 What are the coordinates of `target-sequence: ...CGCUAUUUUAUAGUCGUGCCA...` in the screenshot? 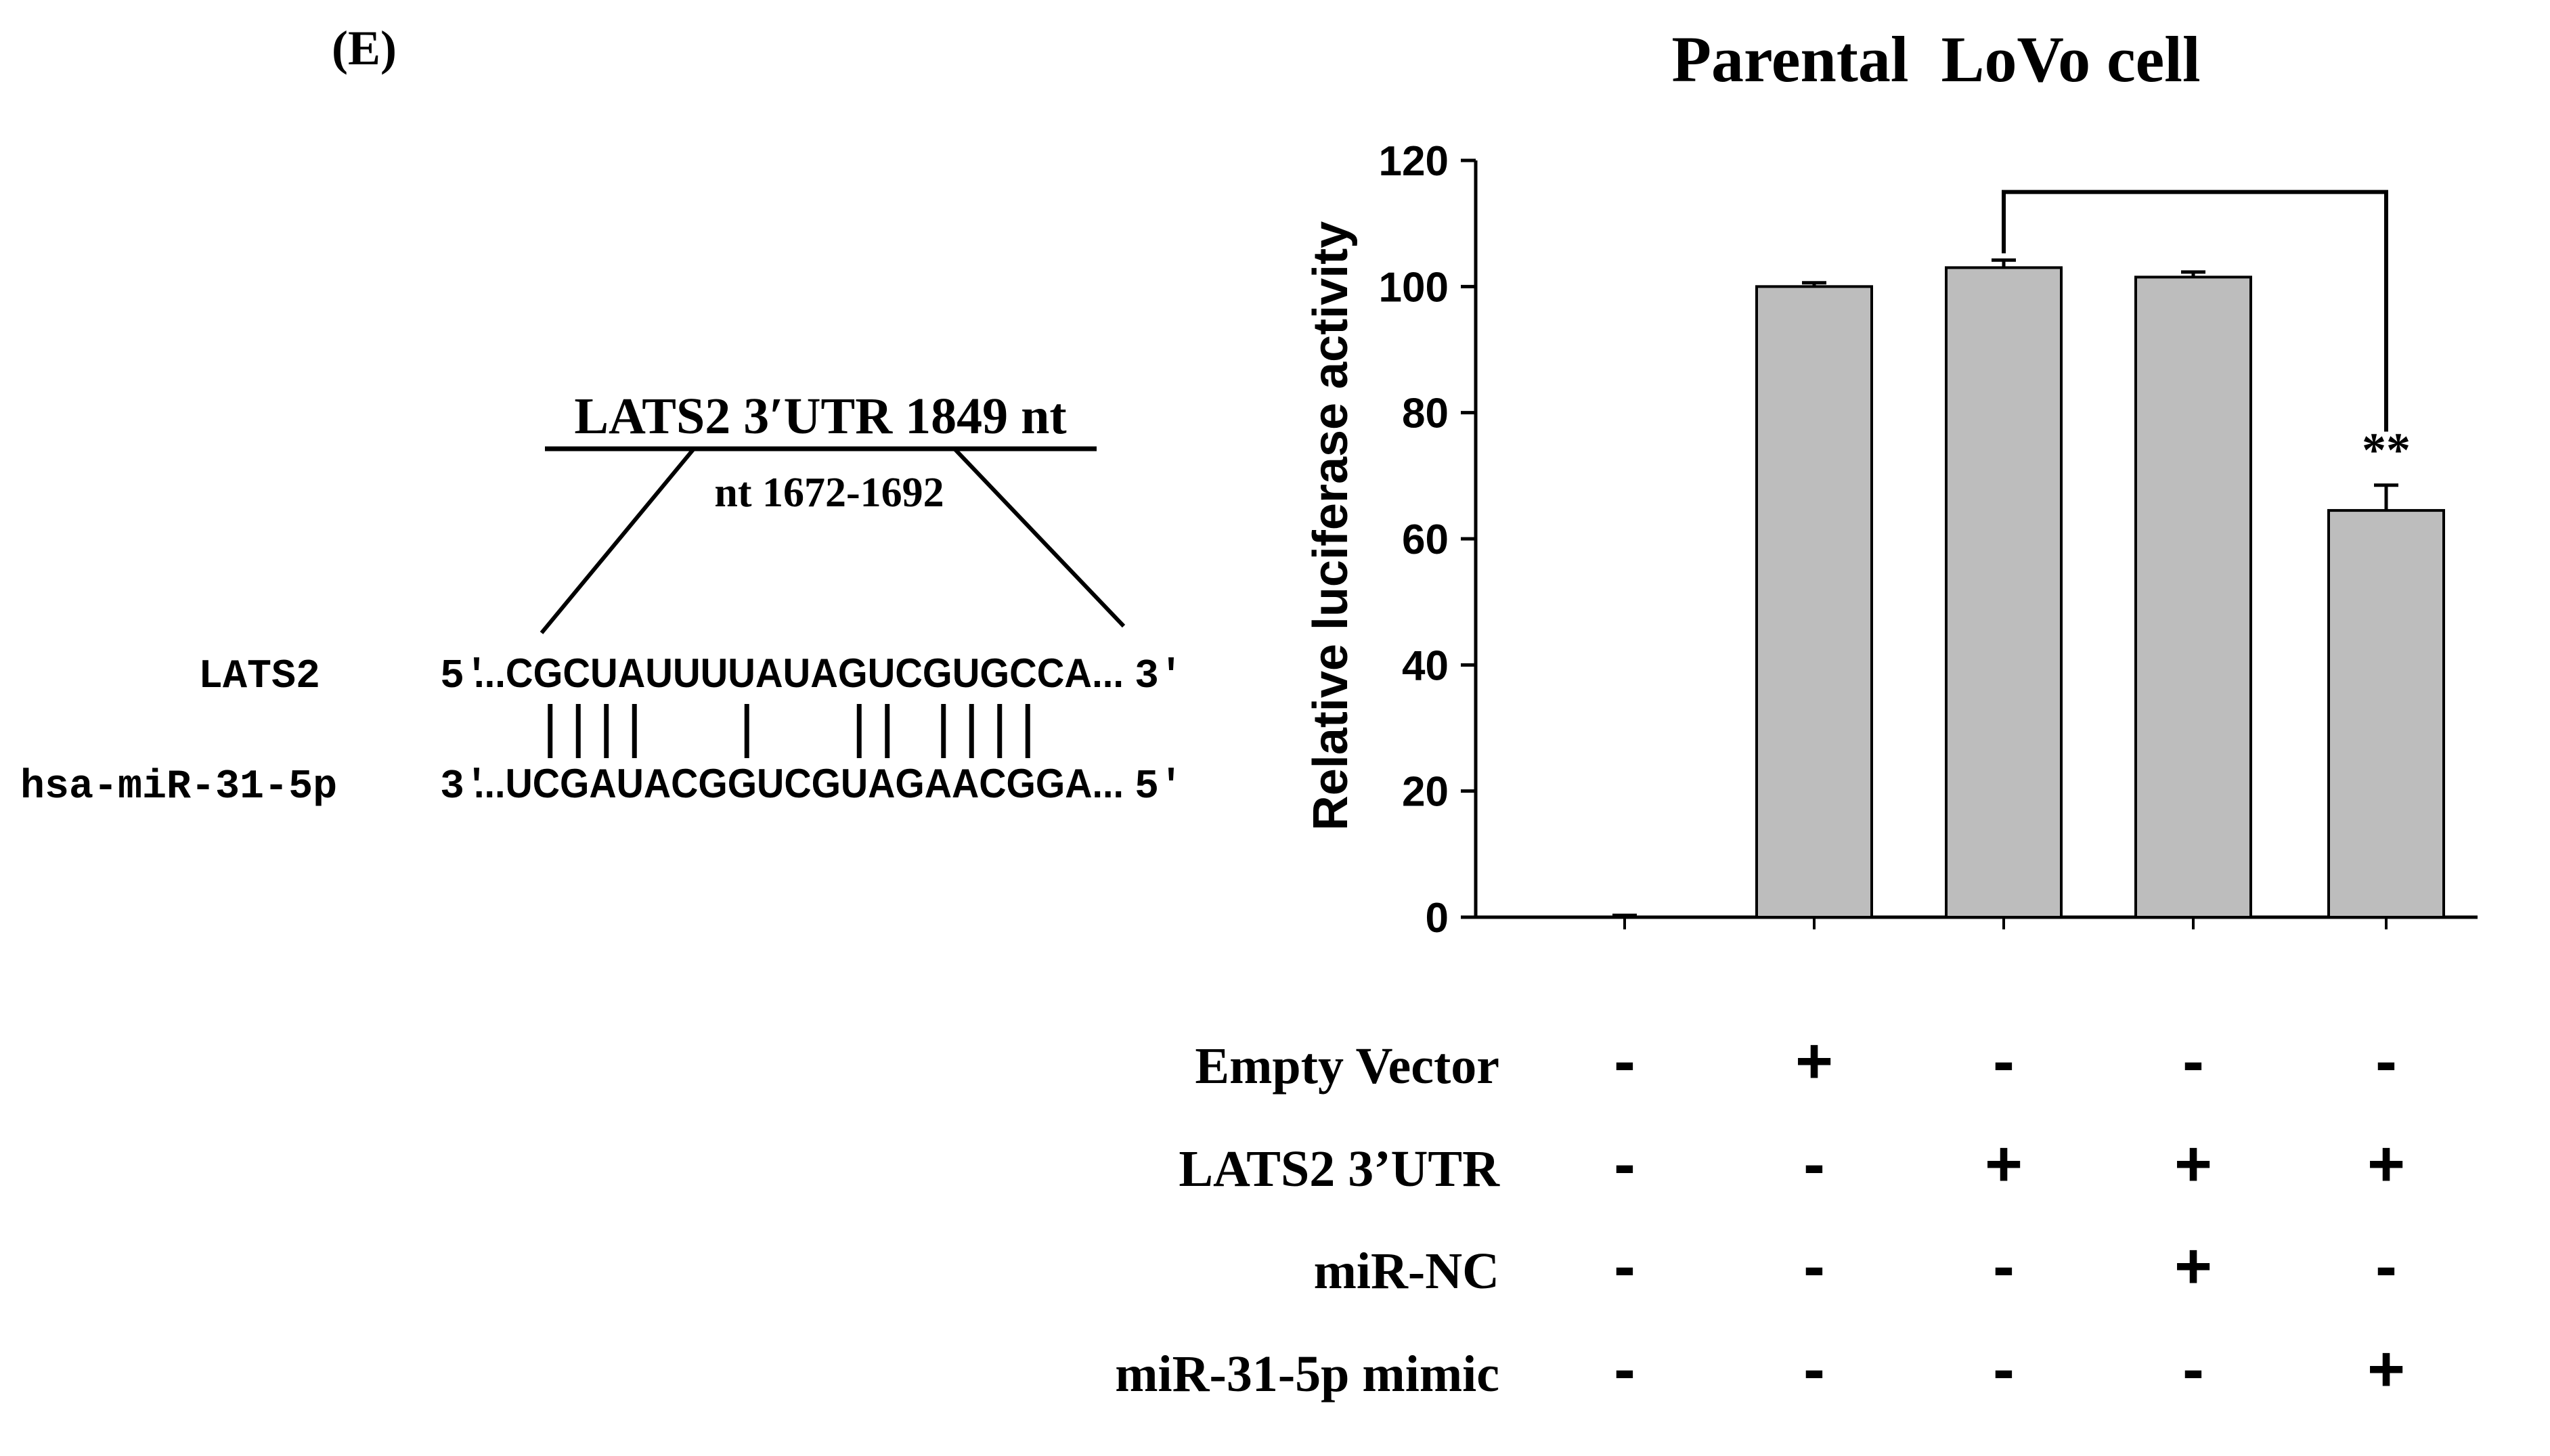 It's located at (799, 673).